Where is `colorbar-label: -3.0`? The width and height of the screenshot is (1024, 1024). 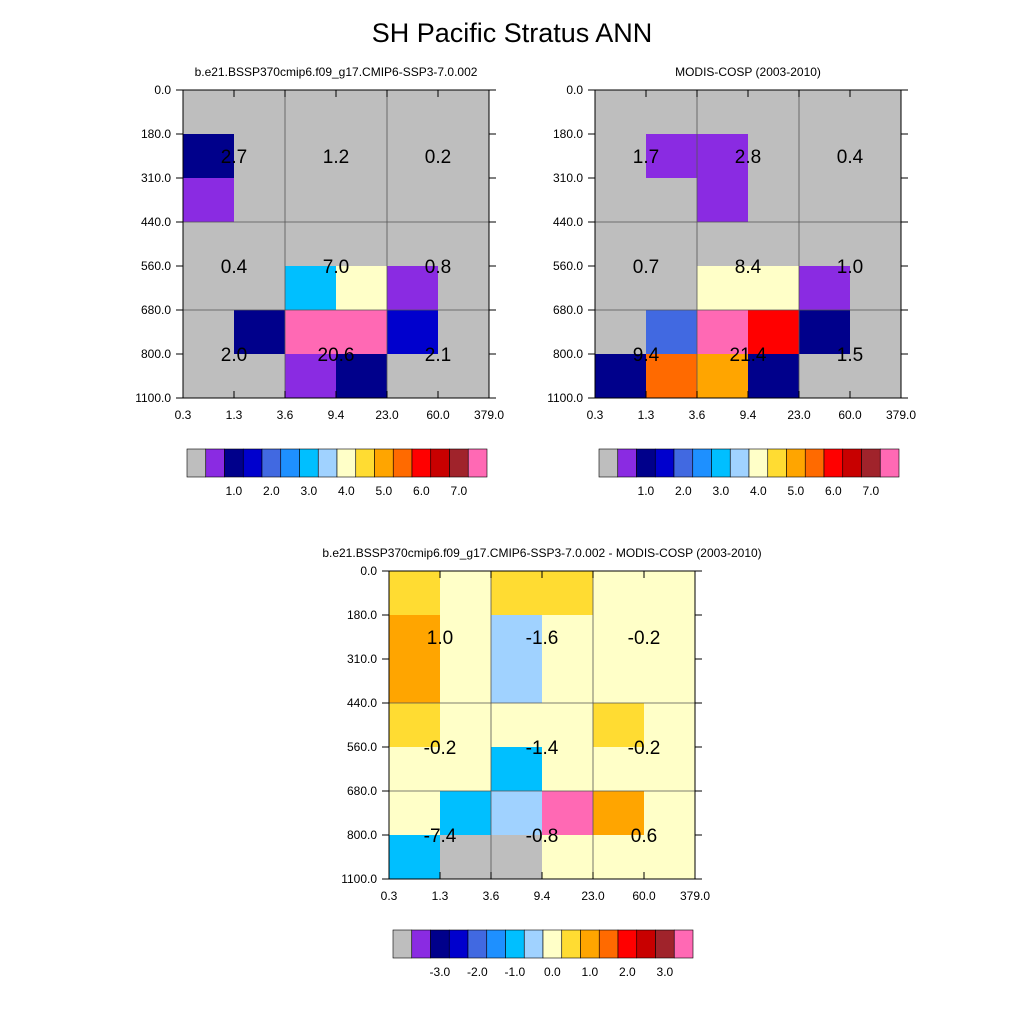 colorbar-label: -3.0 is located at coordinates (440, 972).